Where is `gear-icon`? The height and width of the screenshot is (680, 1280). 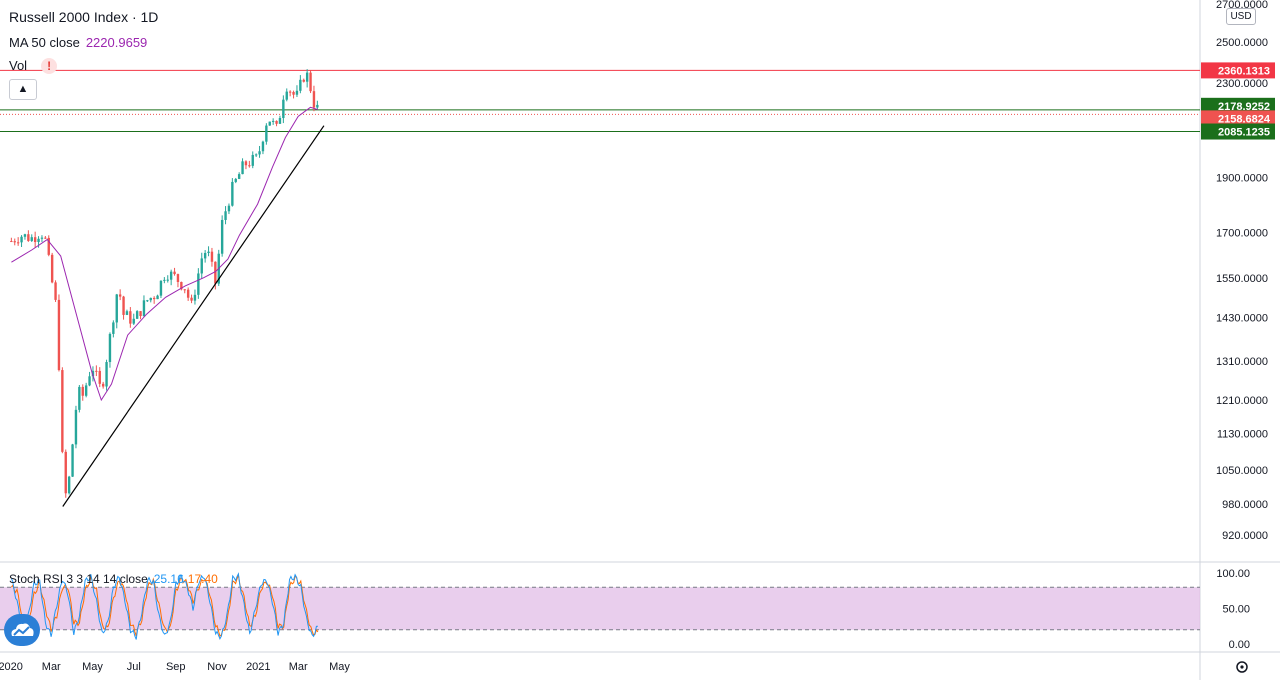 gear-icon is located at coordinates (1242, 667).